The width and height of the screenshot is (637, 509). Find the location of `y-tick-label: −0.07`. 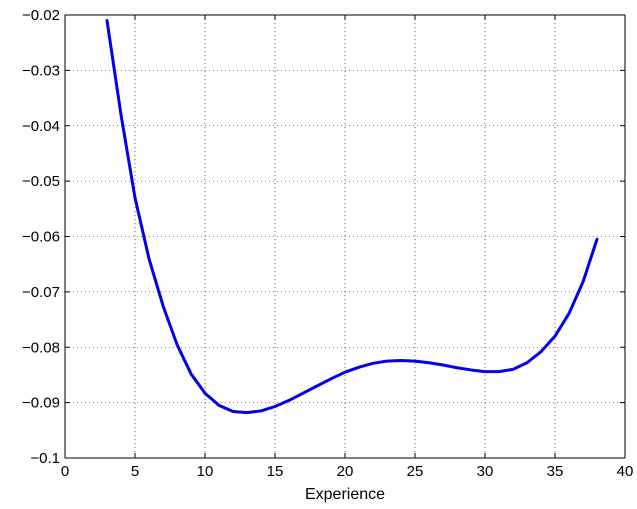

y-tick-label: −0.07 is located at coordinates (41, 292).